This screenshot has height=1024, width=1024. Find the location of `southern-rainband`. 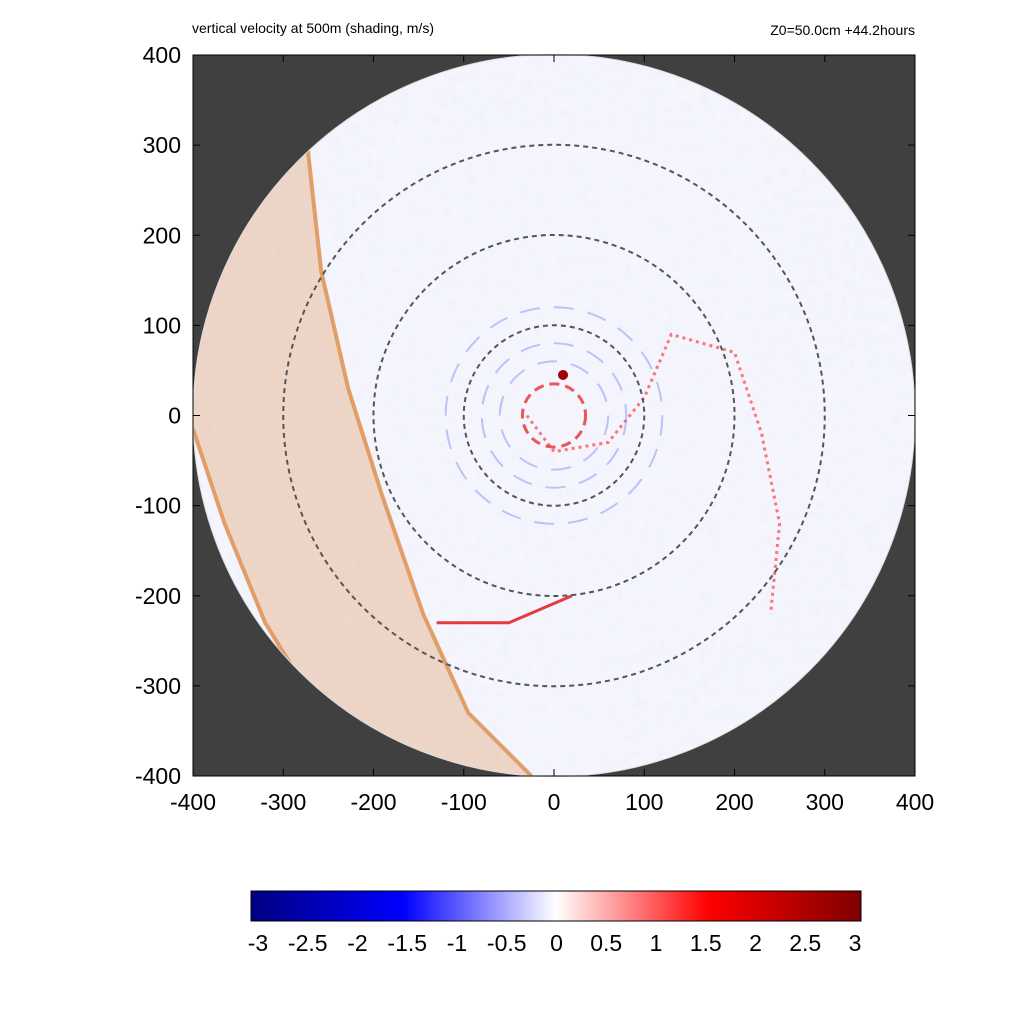

southern-rainband is located at coordinates (504, 609).